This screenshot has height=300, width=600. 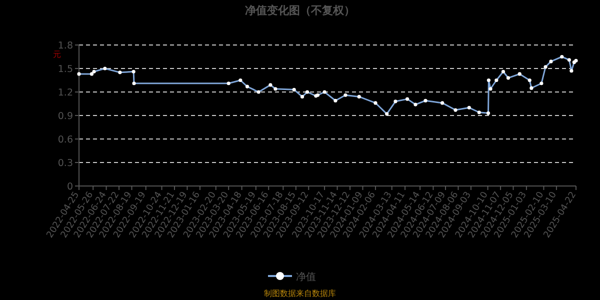 I want to click on legend-label: 净值, so click(x=306, y=277).